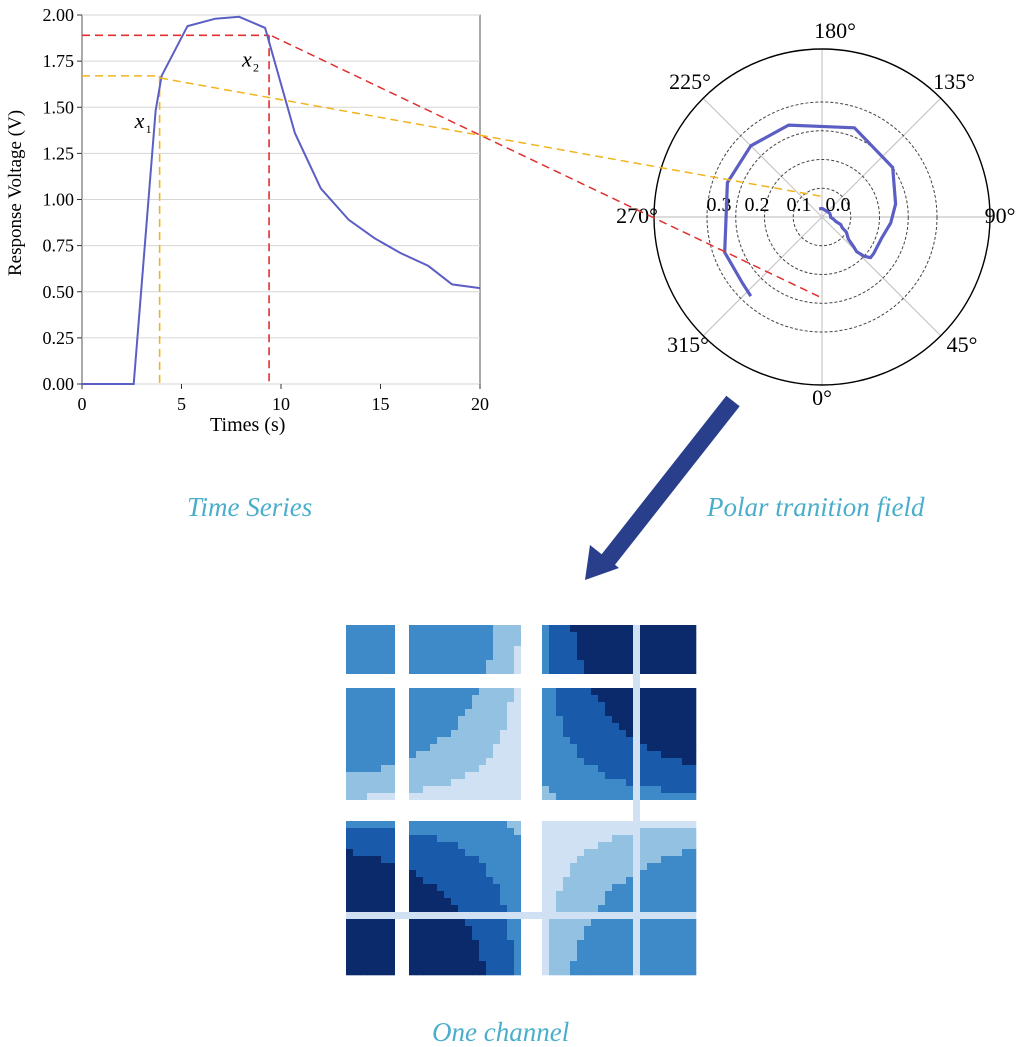 The height and width of the screenshot is (1047, 1025). What do you see at coordinates (281, 200) in the screenshot?
I see `ts-series-line` at bounding box center [281, 200].